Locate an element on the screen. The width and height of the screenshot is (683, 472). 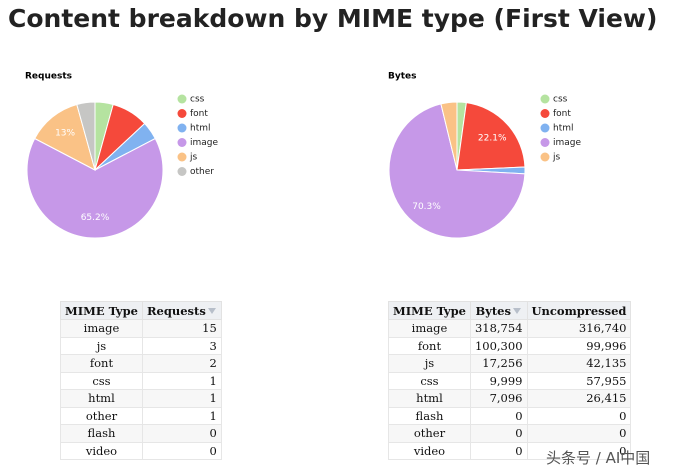
table-row: flash 0 is located at coordinates (141, 433).